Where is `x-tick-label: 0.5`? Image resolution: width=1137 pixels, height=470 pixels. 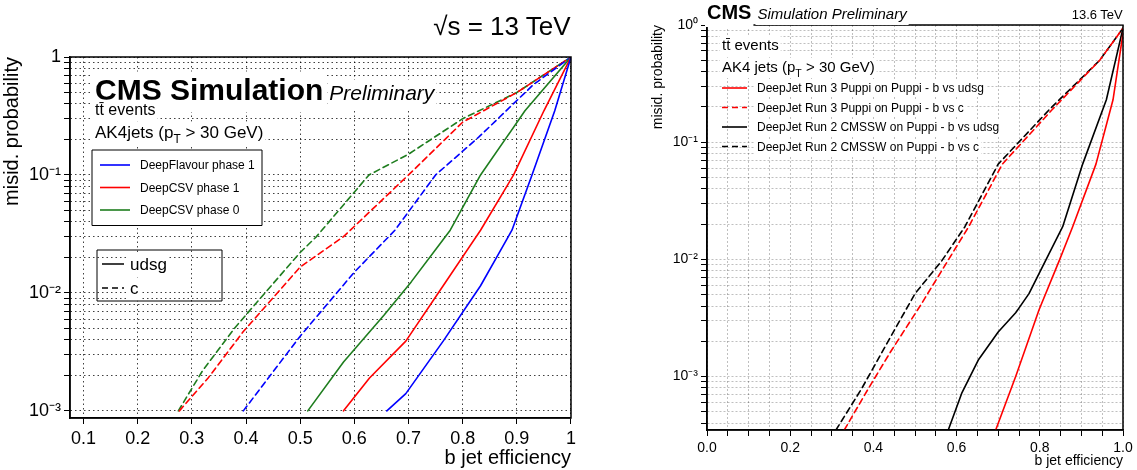
x-tick-label: 0.5 is located at coordinates (300, 437).